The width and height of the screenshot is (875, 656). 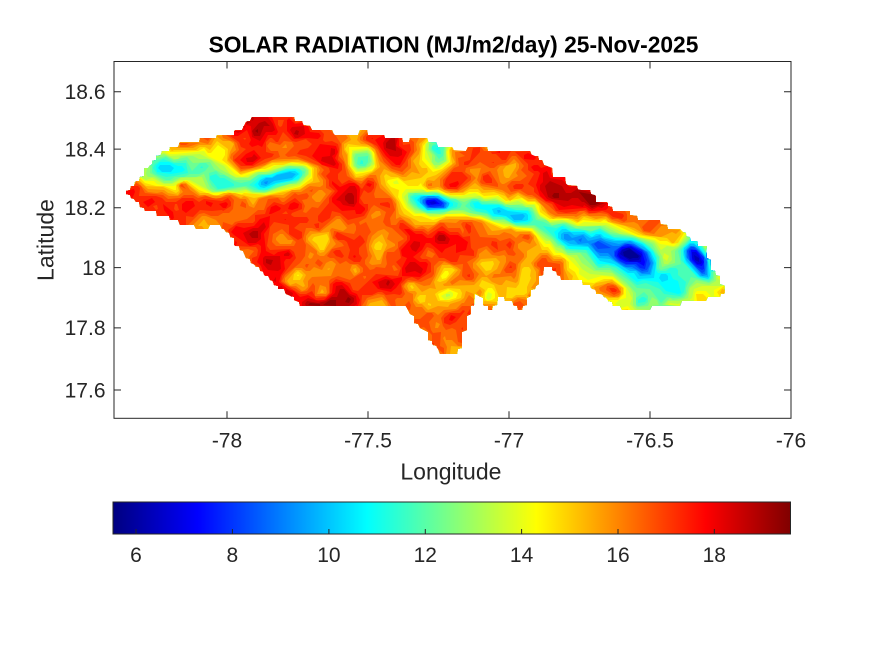 What do you see at coordinates (368, 441) in the screenshot?
I see `svg-text: -77.5` at bounding box center [368, 441].